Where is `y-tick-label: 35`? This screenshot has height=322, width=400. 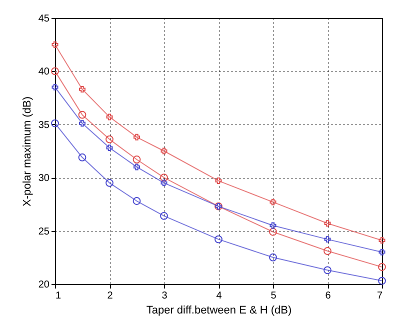
y-tick-label: 35 is located at coordinates (44, 125).